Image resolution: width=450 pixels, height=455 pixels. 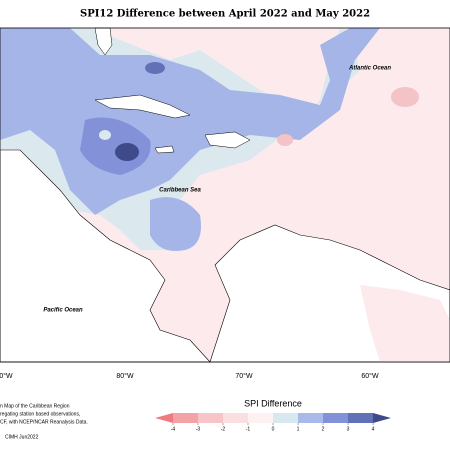 I want to click on ocean-label: Atlantic Ocean, so click(x=369, y=69).